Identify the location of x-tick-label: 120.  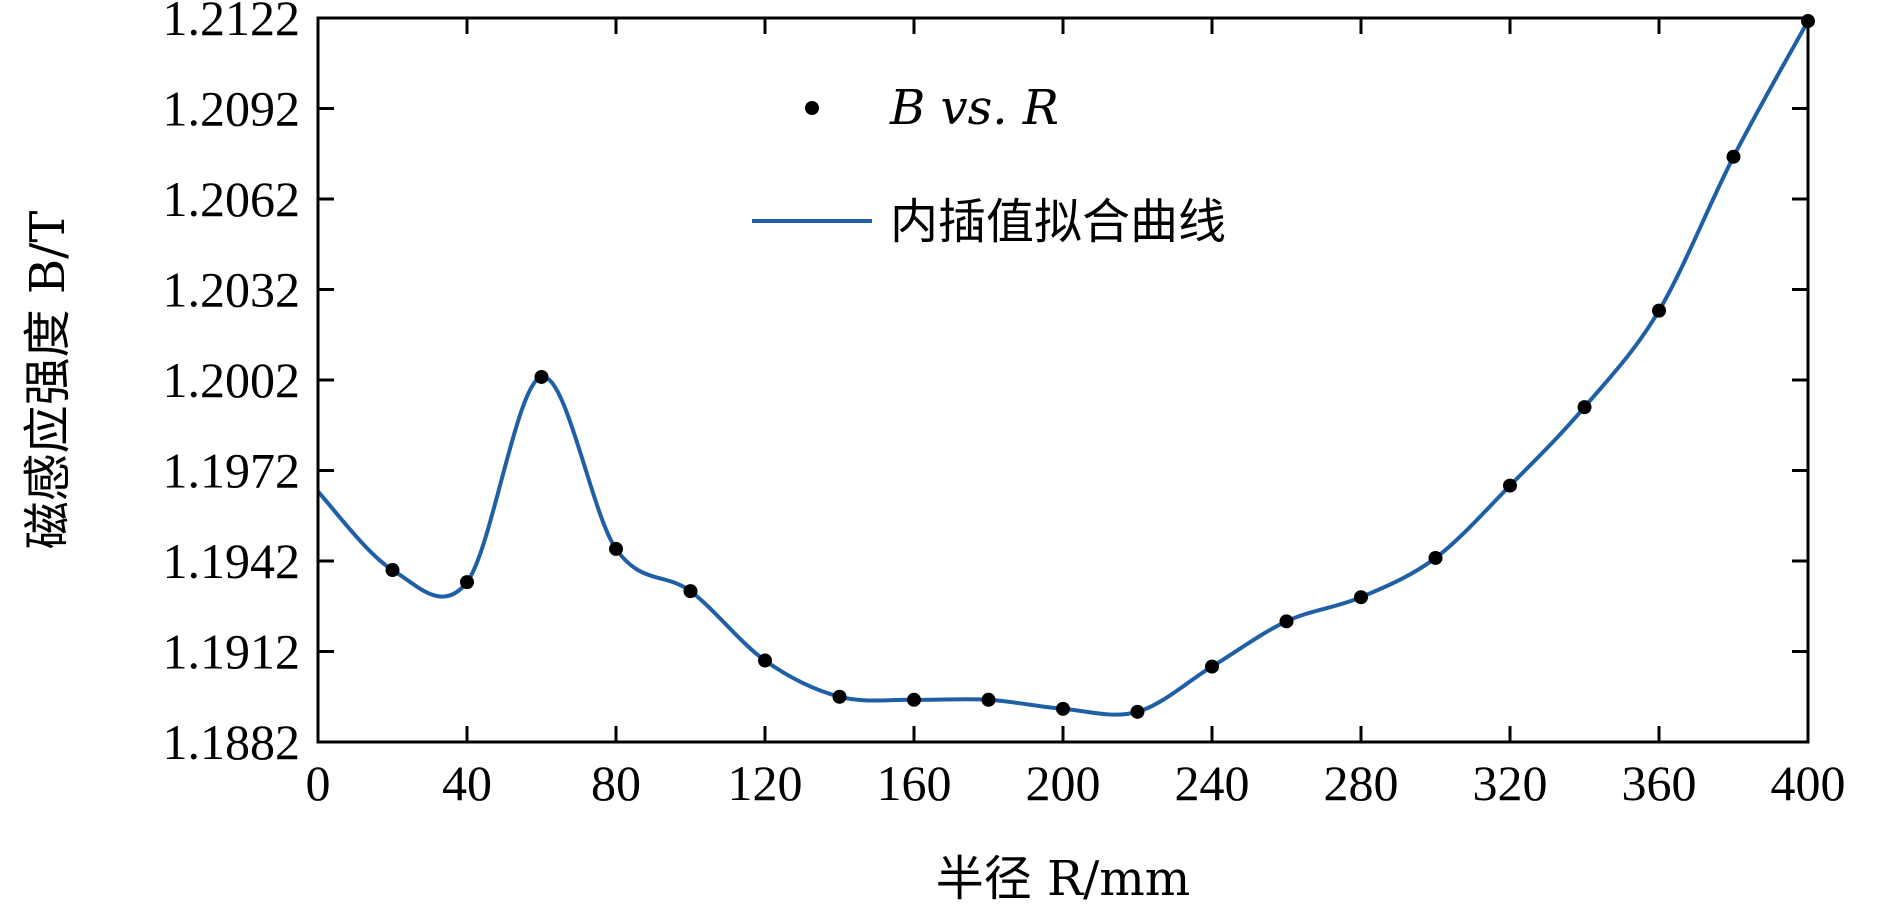
(765, 783).